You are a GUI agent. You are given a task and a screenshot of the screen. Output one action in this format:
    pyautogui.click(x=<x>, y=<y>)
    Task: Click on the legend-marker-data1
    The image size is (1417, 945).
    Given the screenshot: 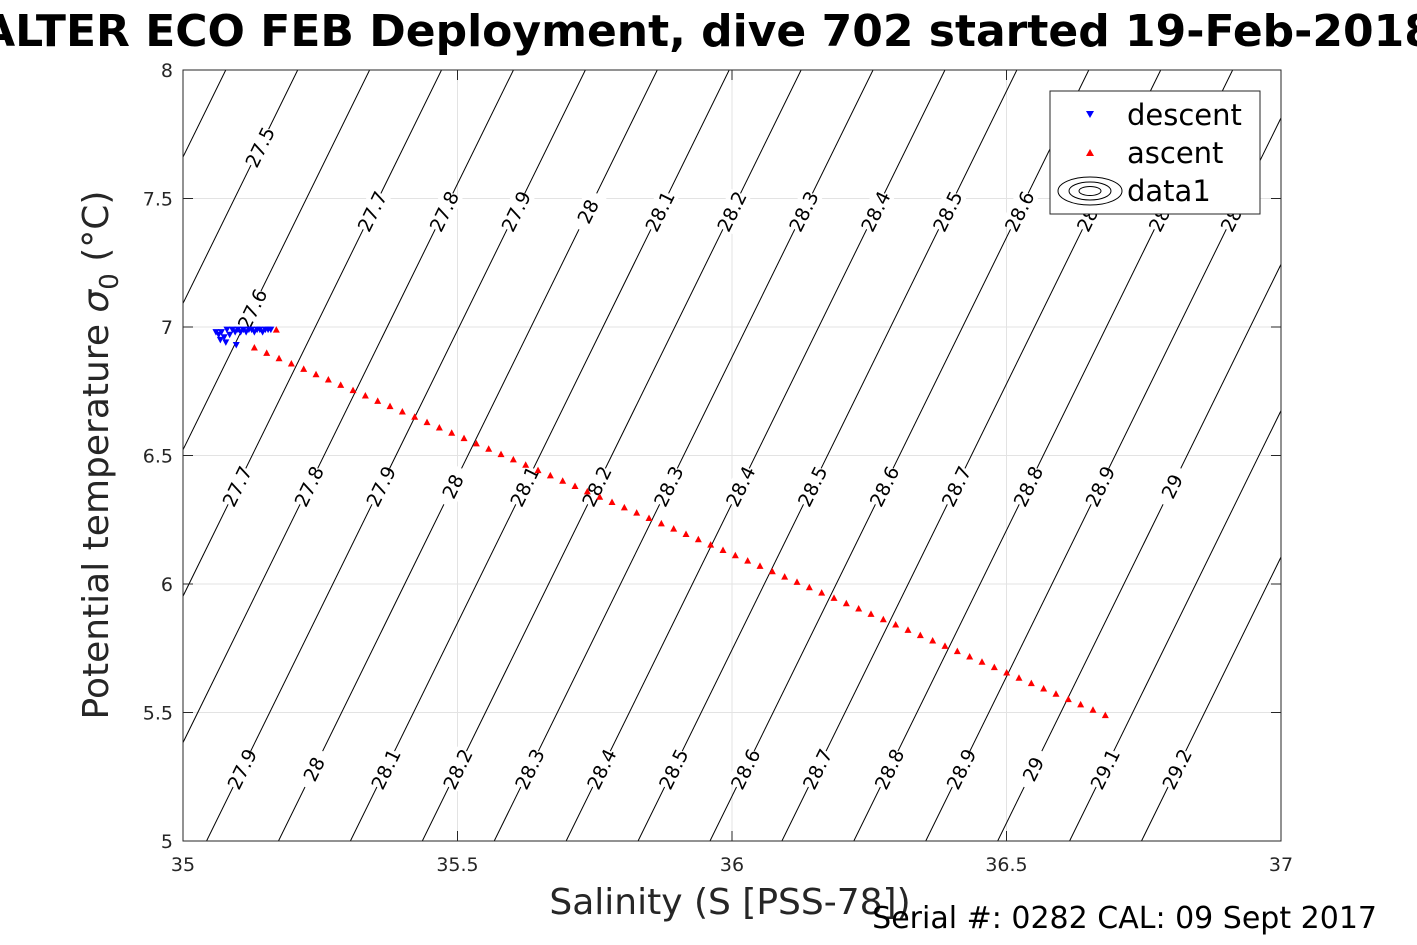 What is the action you would take?
    pyautogui.click(x=1090, y=191)
    